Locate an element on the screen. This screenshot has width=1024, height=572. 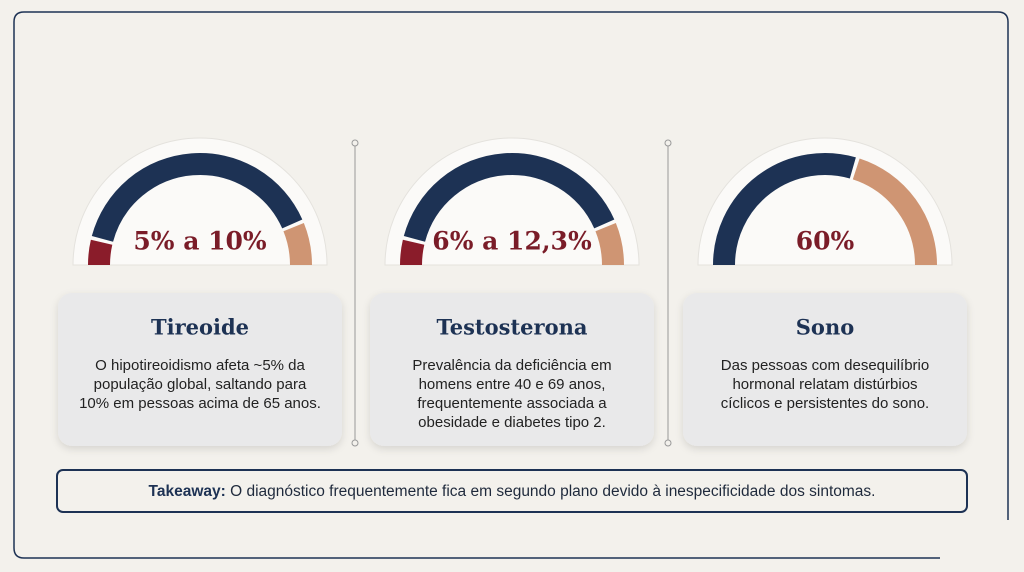
stat: 6% a 12,3% is located at coordinates (512, 241).